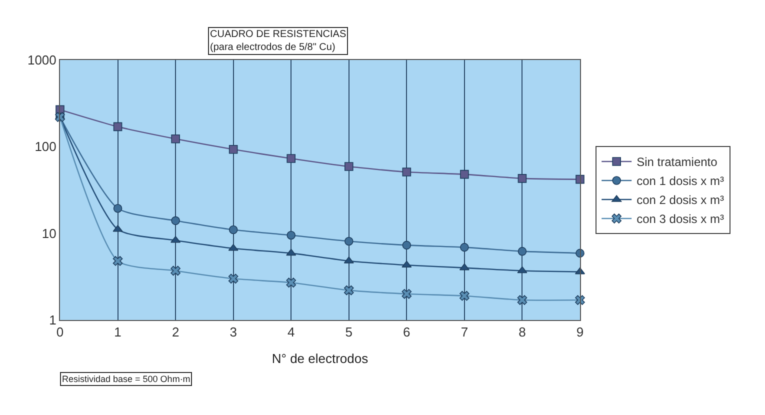  What do you see at coordinates (349, 332) in the screenshot?
I see `x-tick-label: 5` at bounding box center [349, 332].